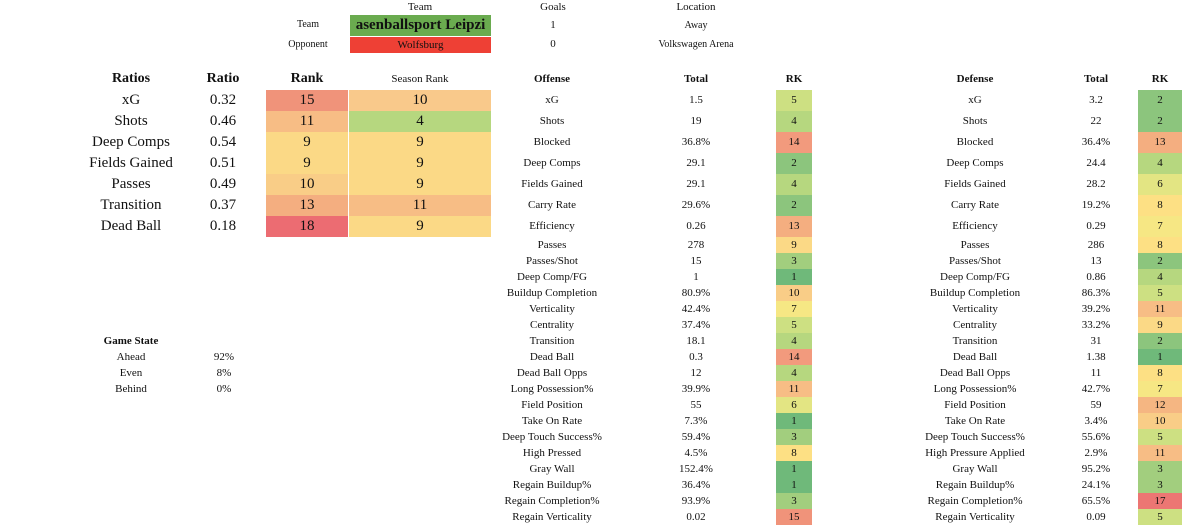 This screenshot has width=1182, height=526. Describe the element at coordinates (420, 79) in the screenshot. I see `season-rank-header: Season Rank` at that location.